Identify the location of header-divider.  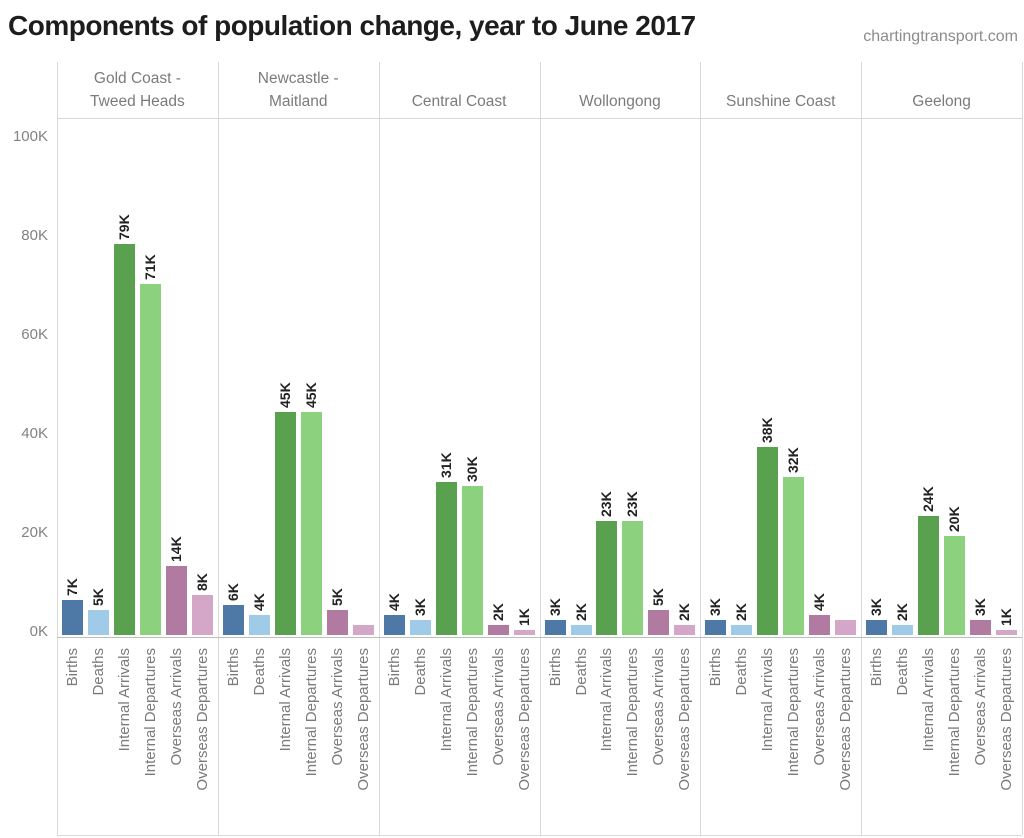
(539, 118).